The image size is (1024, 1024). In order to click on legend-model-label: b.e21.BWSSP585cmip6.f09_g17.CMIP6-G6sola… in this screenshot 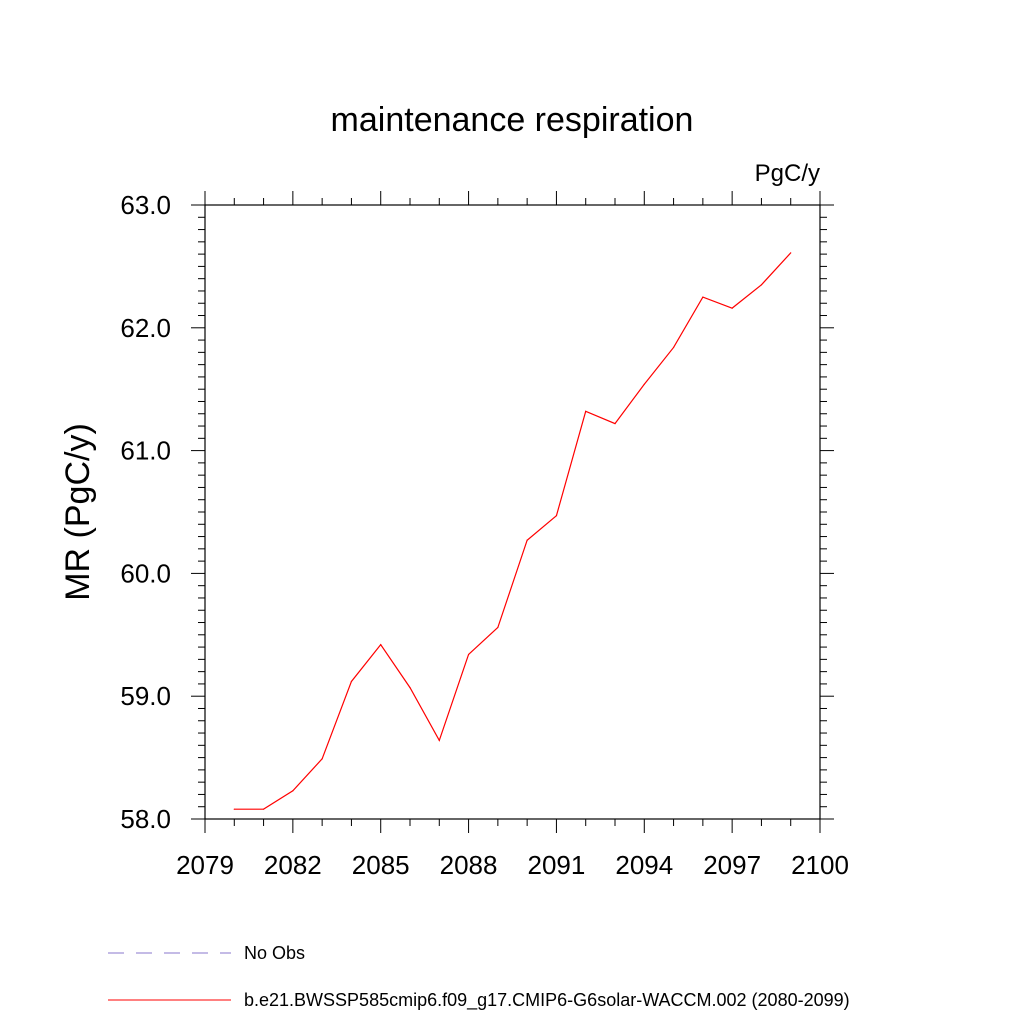, I will do `click(547, 1000)`.